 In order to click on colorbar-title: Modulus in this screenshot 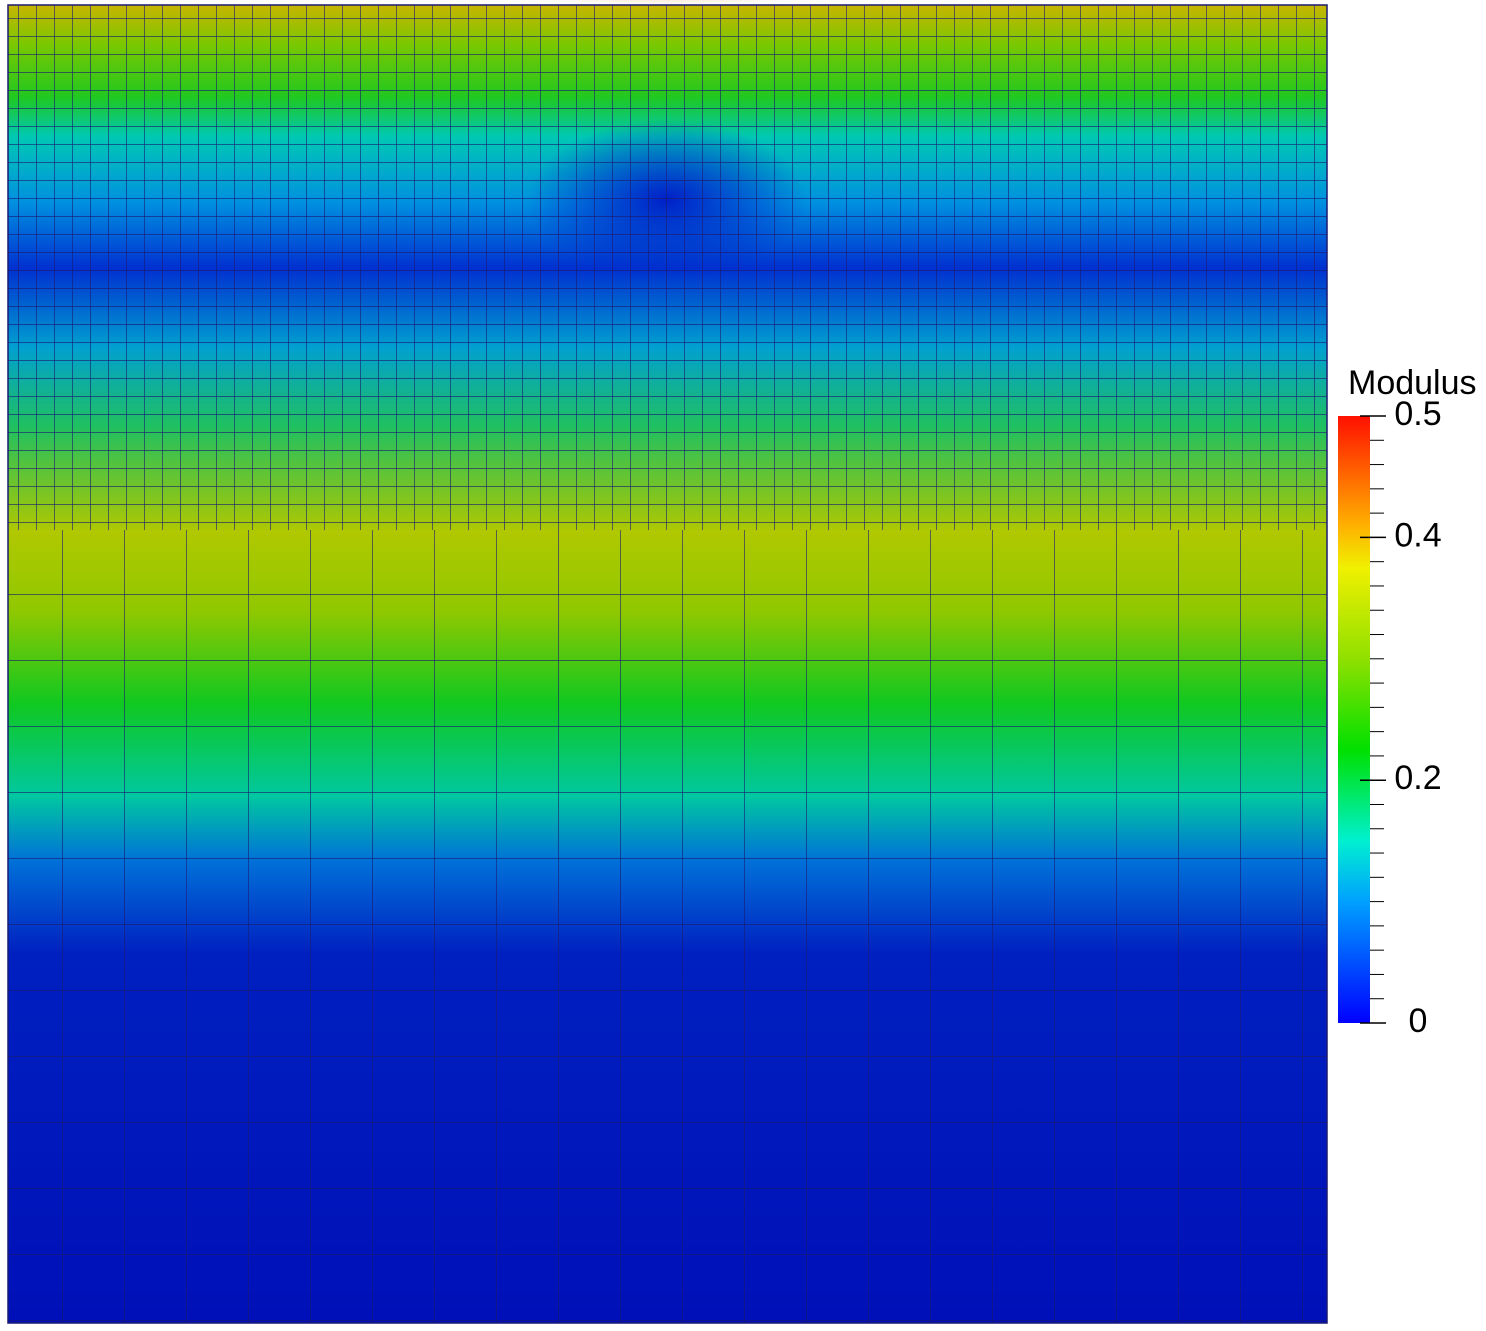, I will do `click(1412, 383)`.